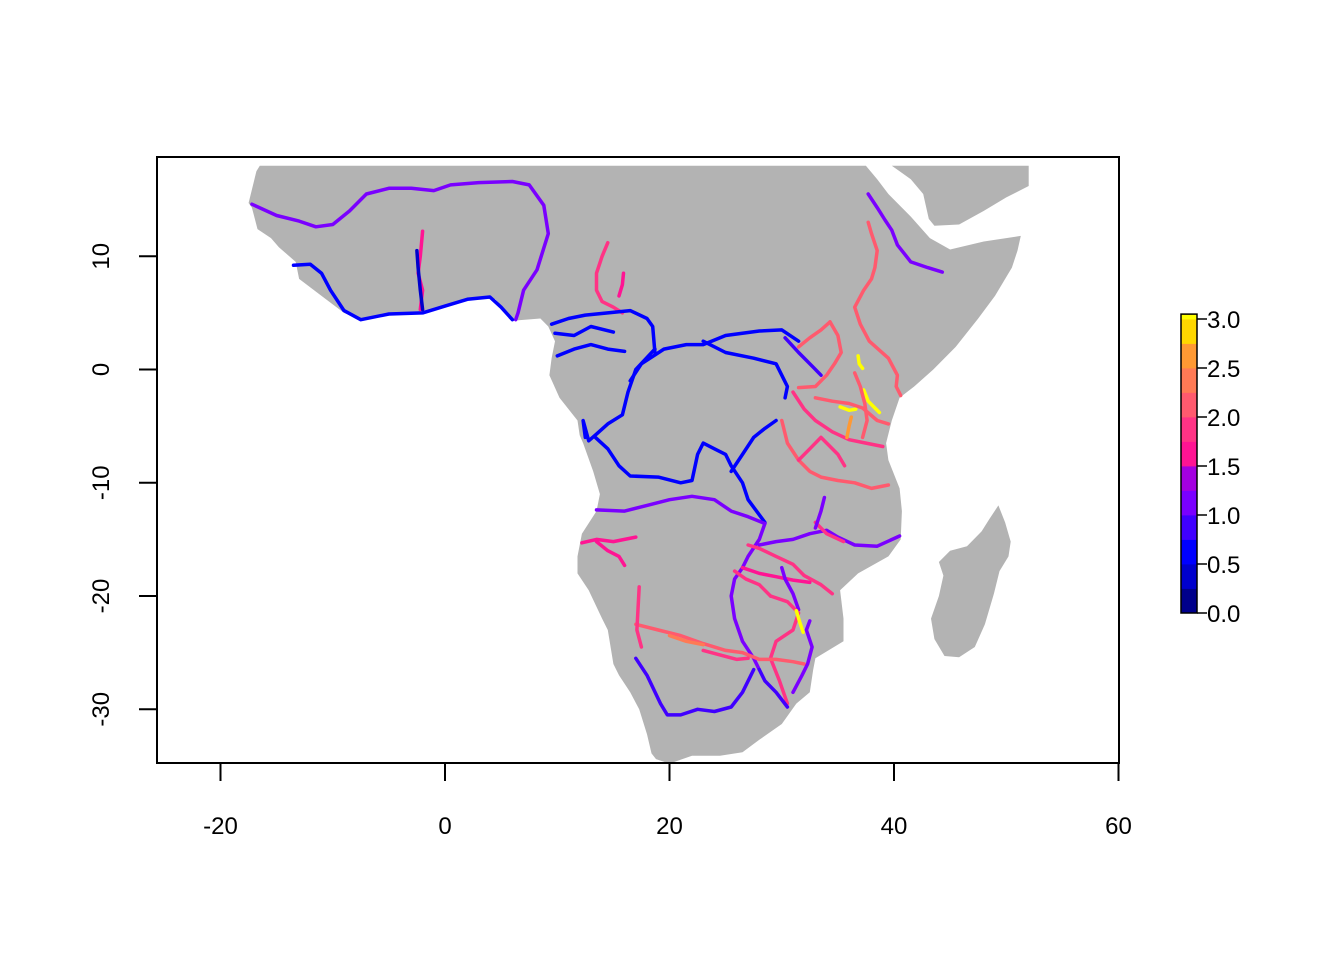 Image resolution: width=1344 pixels, height=960 pixels. I want to click on legend-tick-label: 2.0, so click(1223, 418).